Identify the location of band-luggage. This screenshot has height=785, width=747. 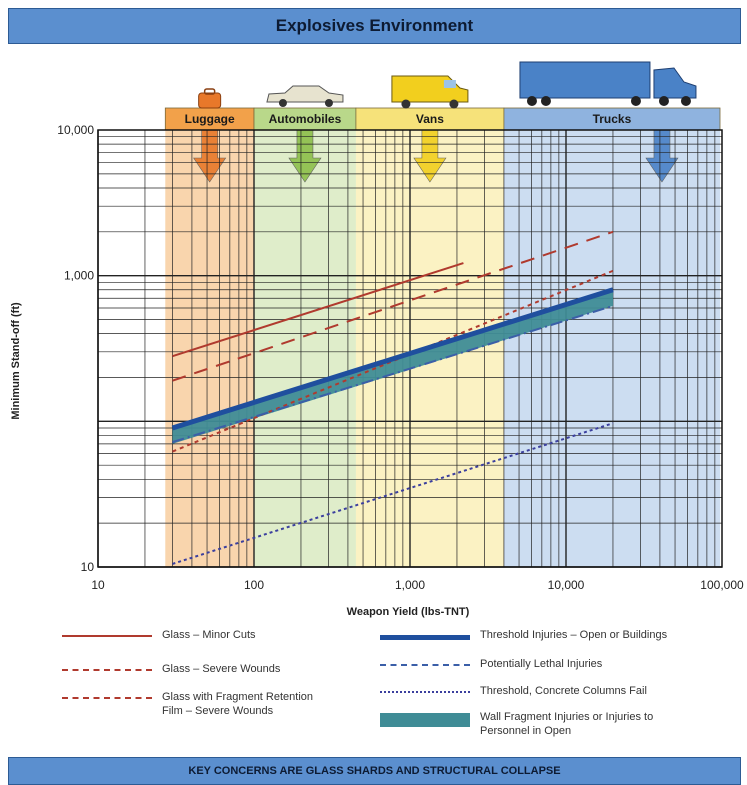
(209, 348).